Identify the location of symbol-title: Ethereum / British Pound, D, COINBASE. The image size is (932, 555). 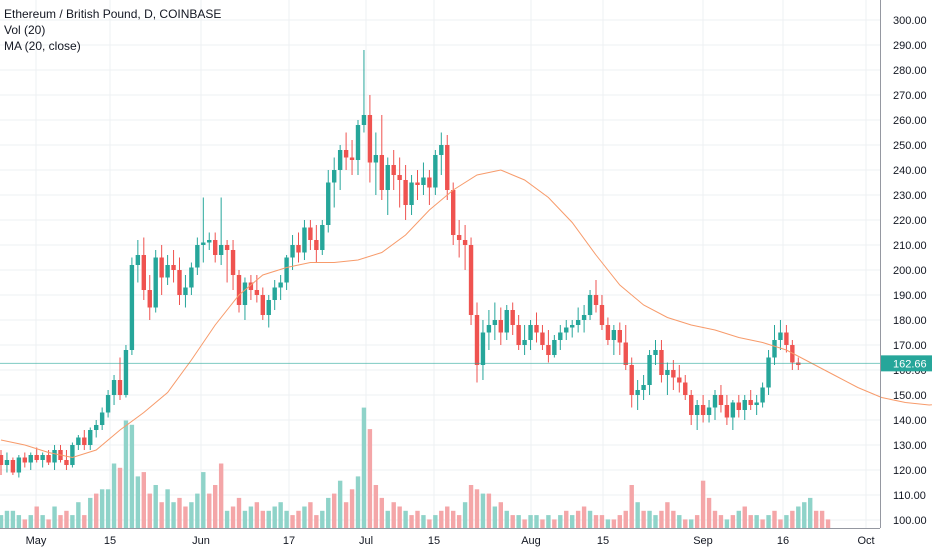
(113, 14).